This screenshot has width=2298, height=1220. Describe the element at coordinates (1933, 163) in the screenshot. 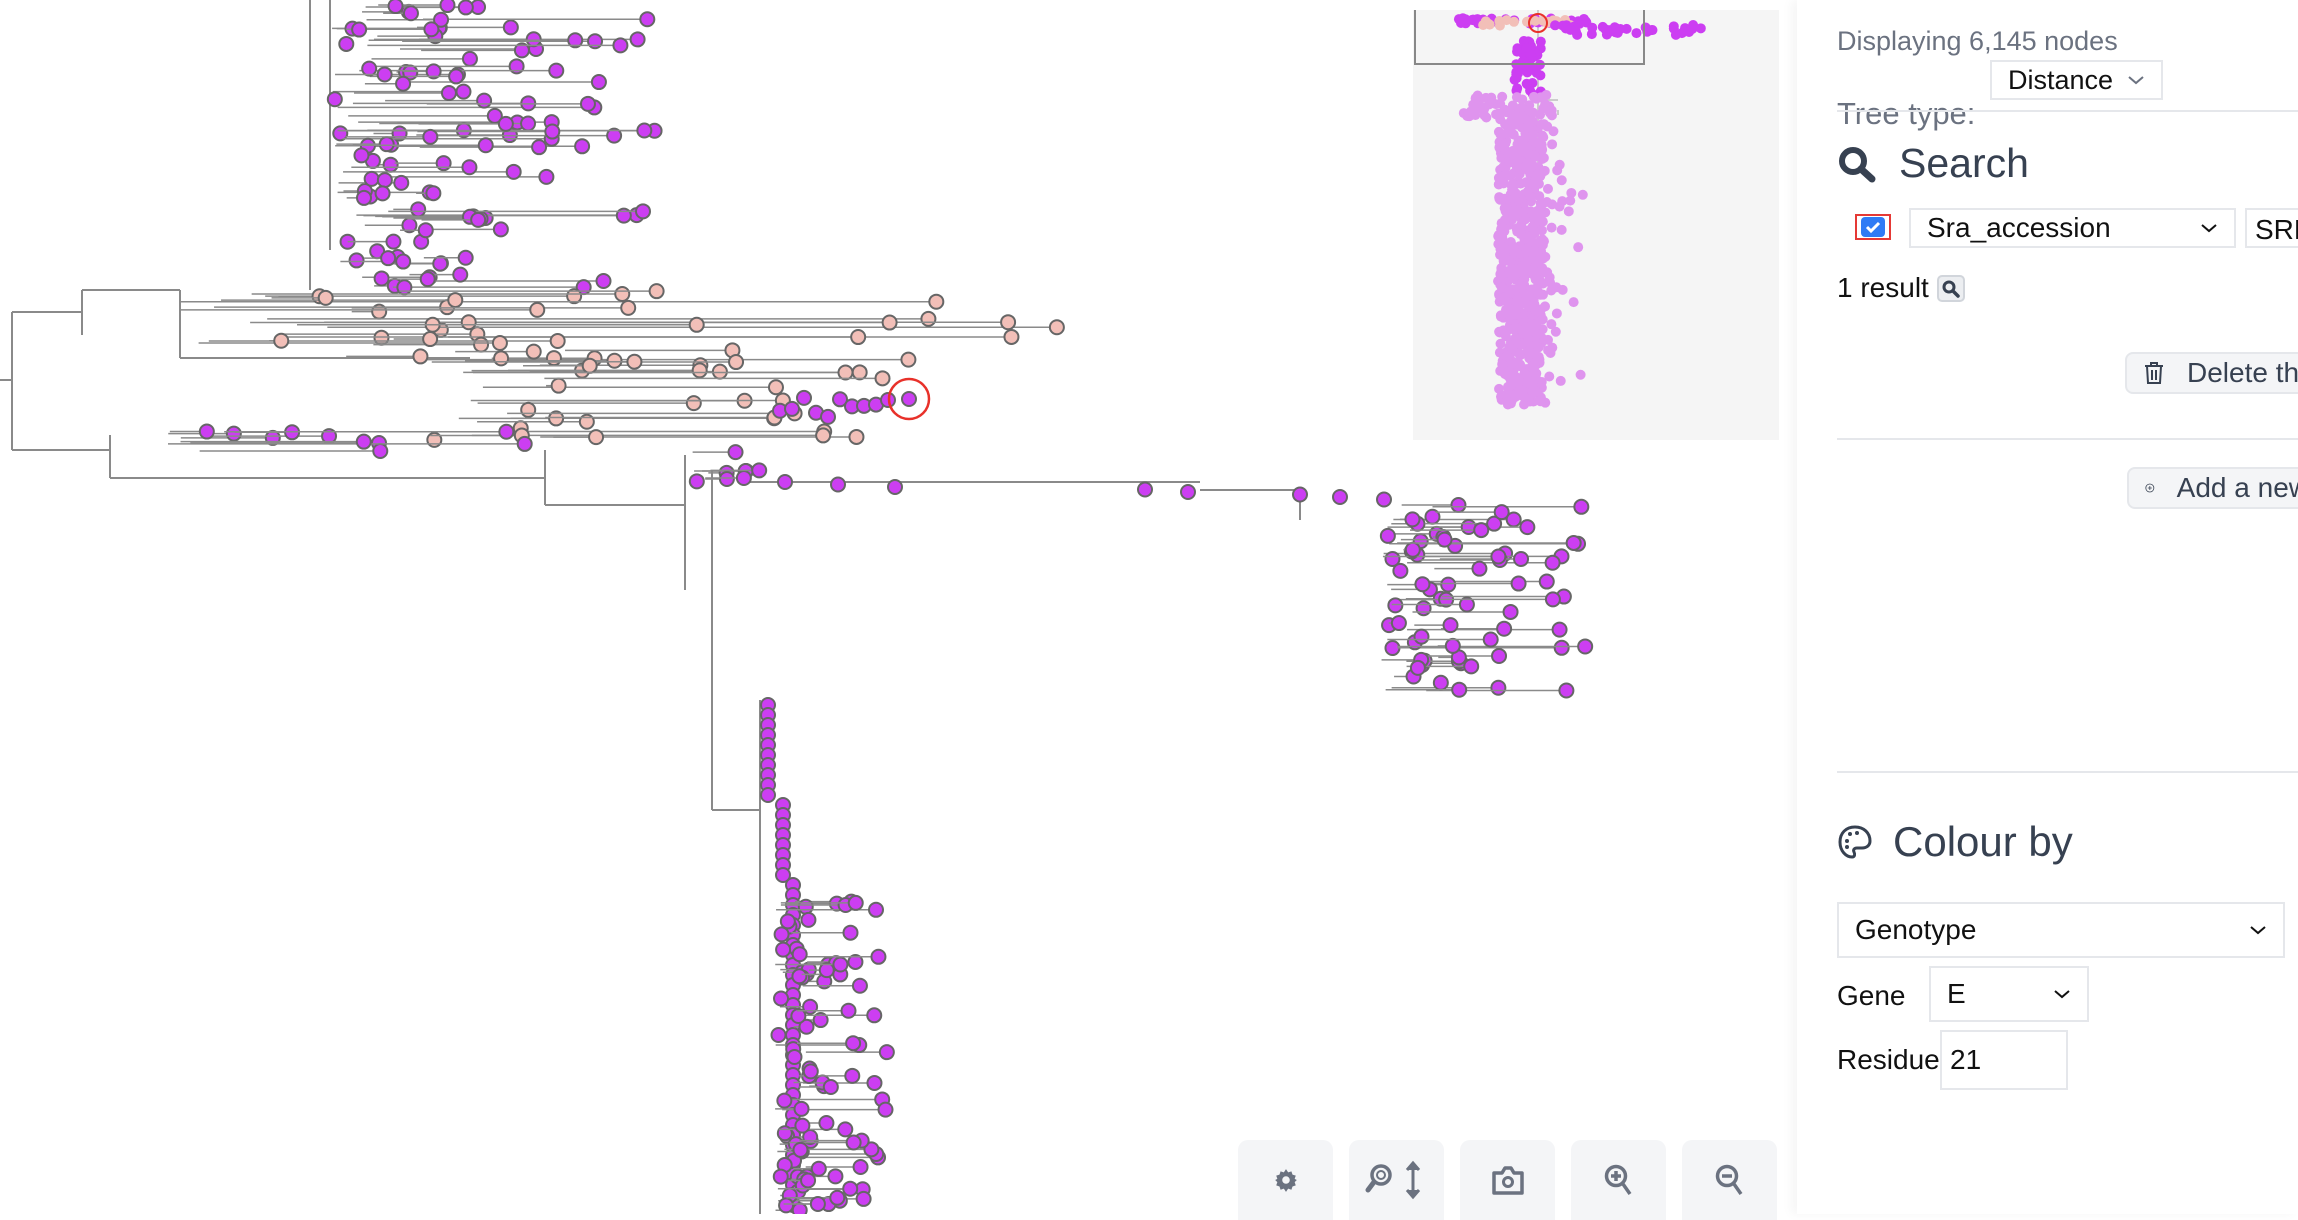

I see `search-heading: Search` at that location.